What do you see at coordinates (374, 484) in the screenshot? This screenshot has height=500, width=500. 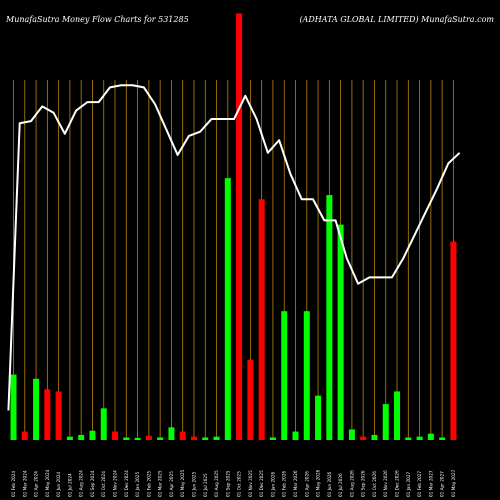 I see `x-tick-label: 01 Oct 2026` at bounding box center [374, 484].